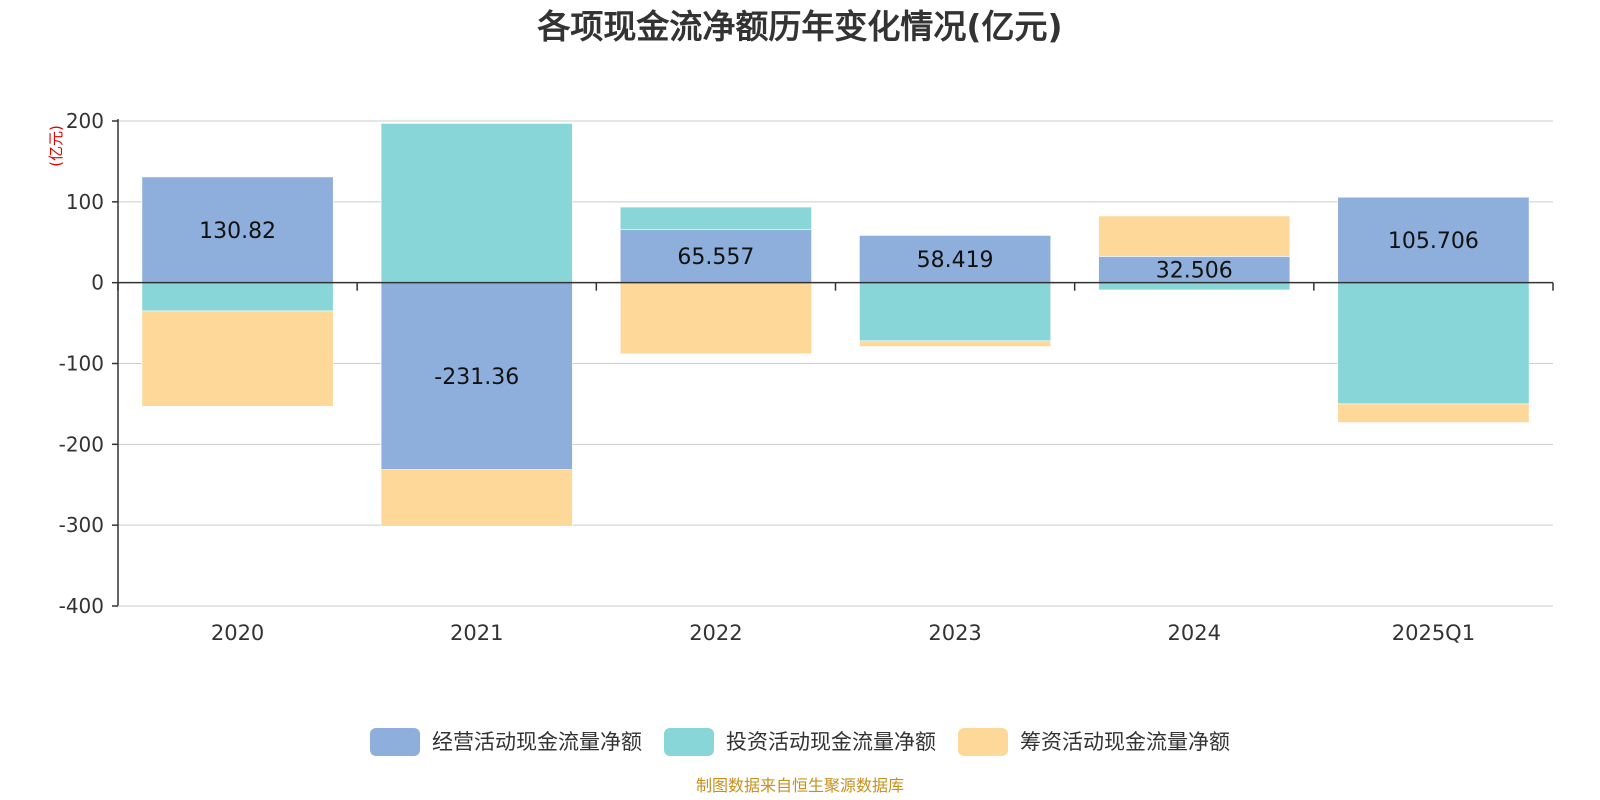 This screenshot has height=800, width=1600. I want to click on data-label-2023: 58.419, so click(955, 260).